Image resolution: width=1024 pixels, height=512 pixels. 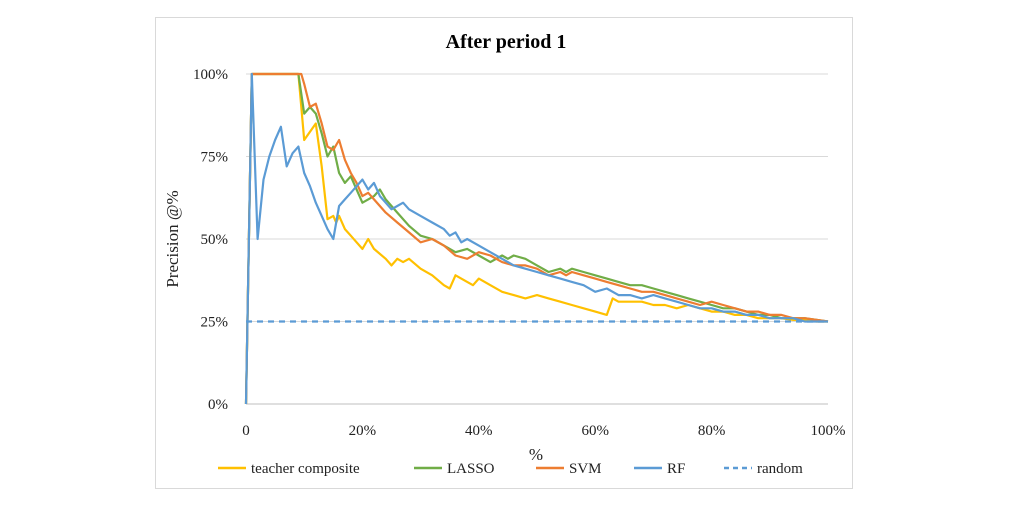 What do you see at coordinates (828, 431) in the screenshot?
I see `x-tick-label: 100%` at bounding box center [828, 431].